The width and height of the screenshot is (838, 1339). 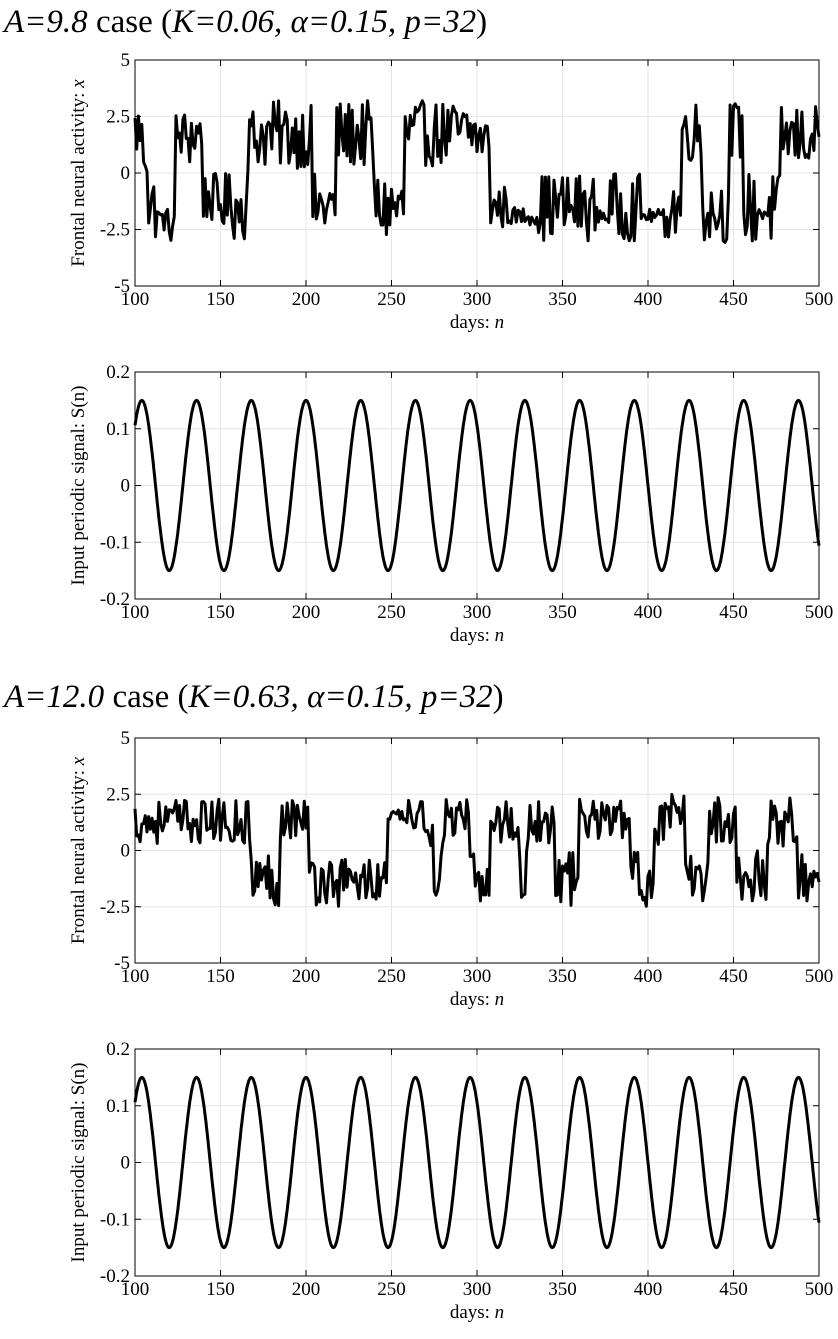 I want to click on case-title-1: A=9.8 case (K=0.06, α=0.15, p=32), so click(x=245, y=22).